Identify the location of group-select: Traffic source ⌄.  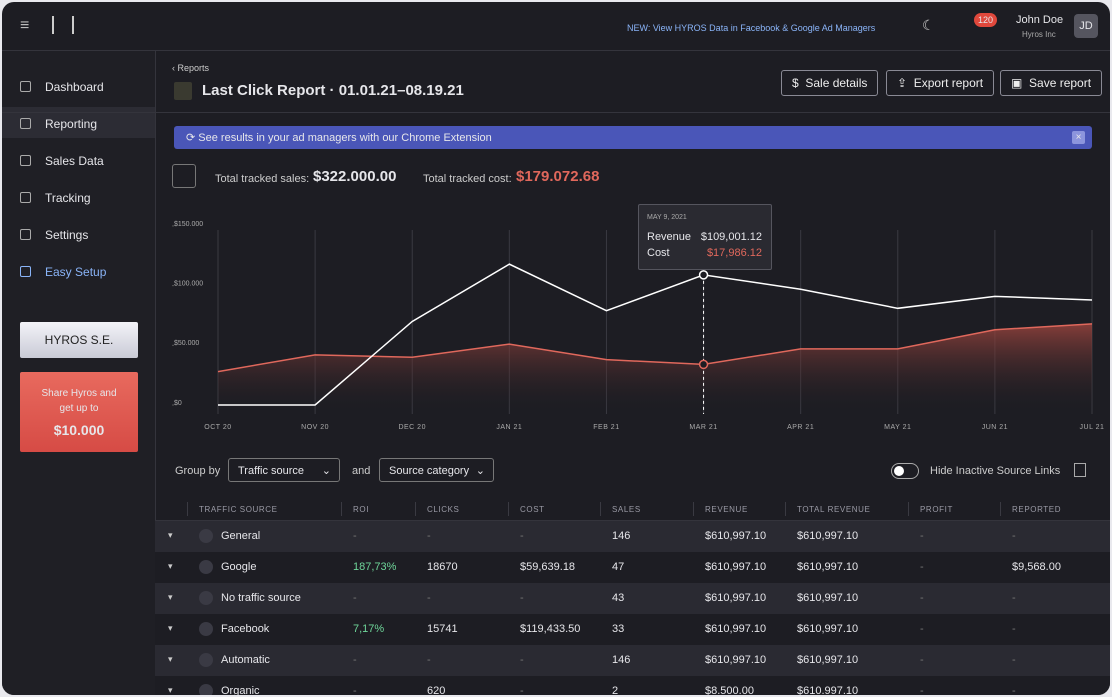
(284, 470).